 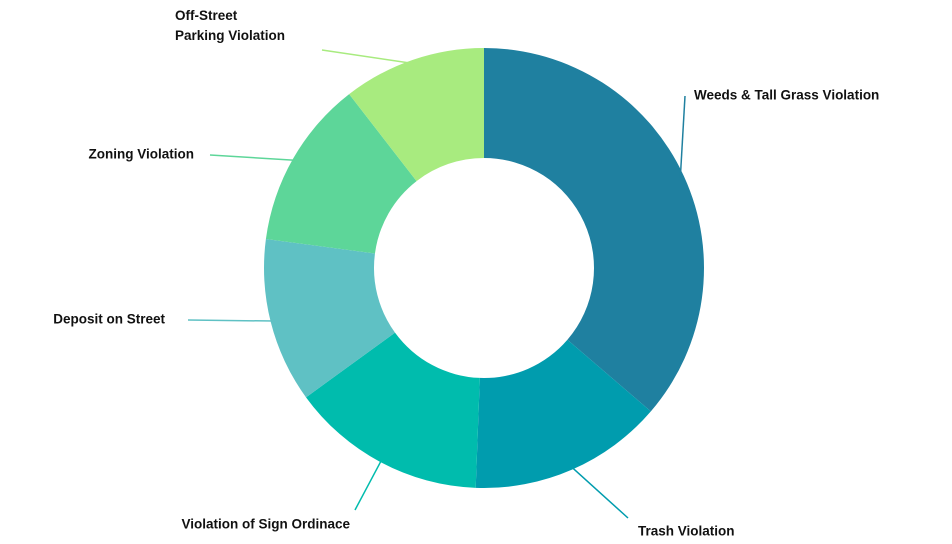 I want to click on slice-label: Trash Violation, so click(x=686, y=531).